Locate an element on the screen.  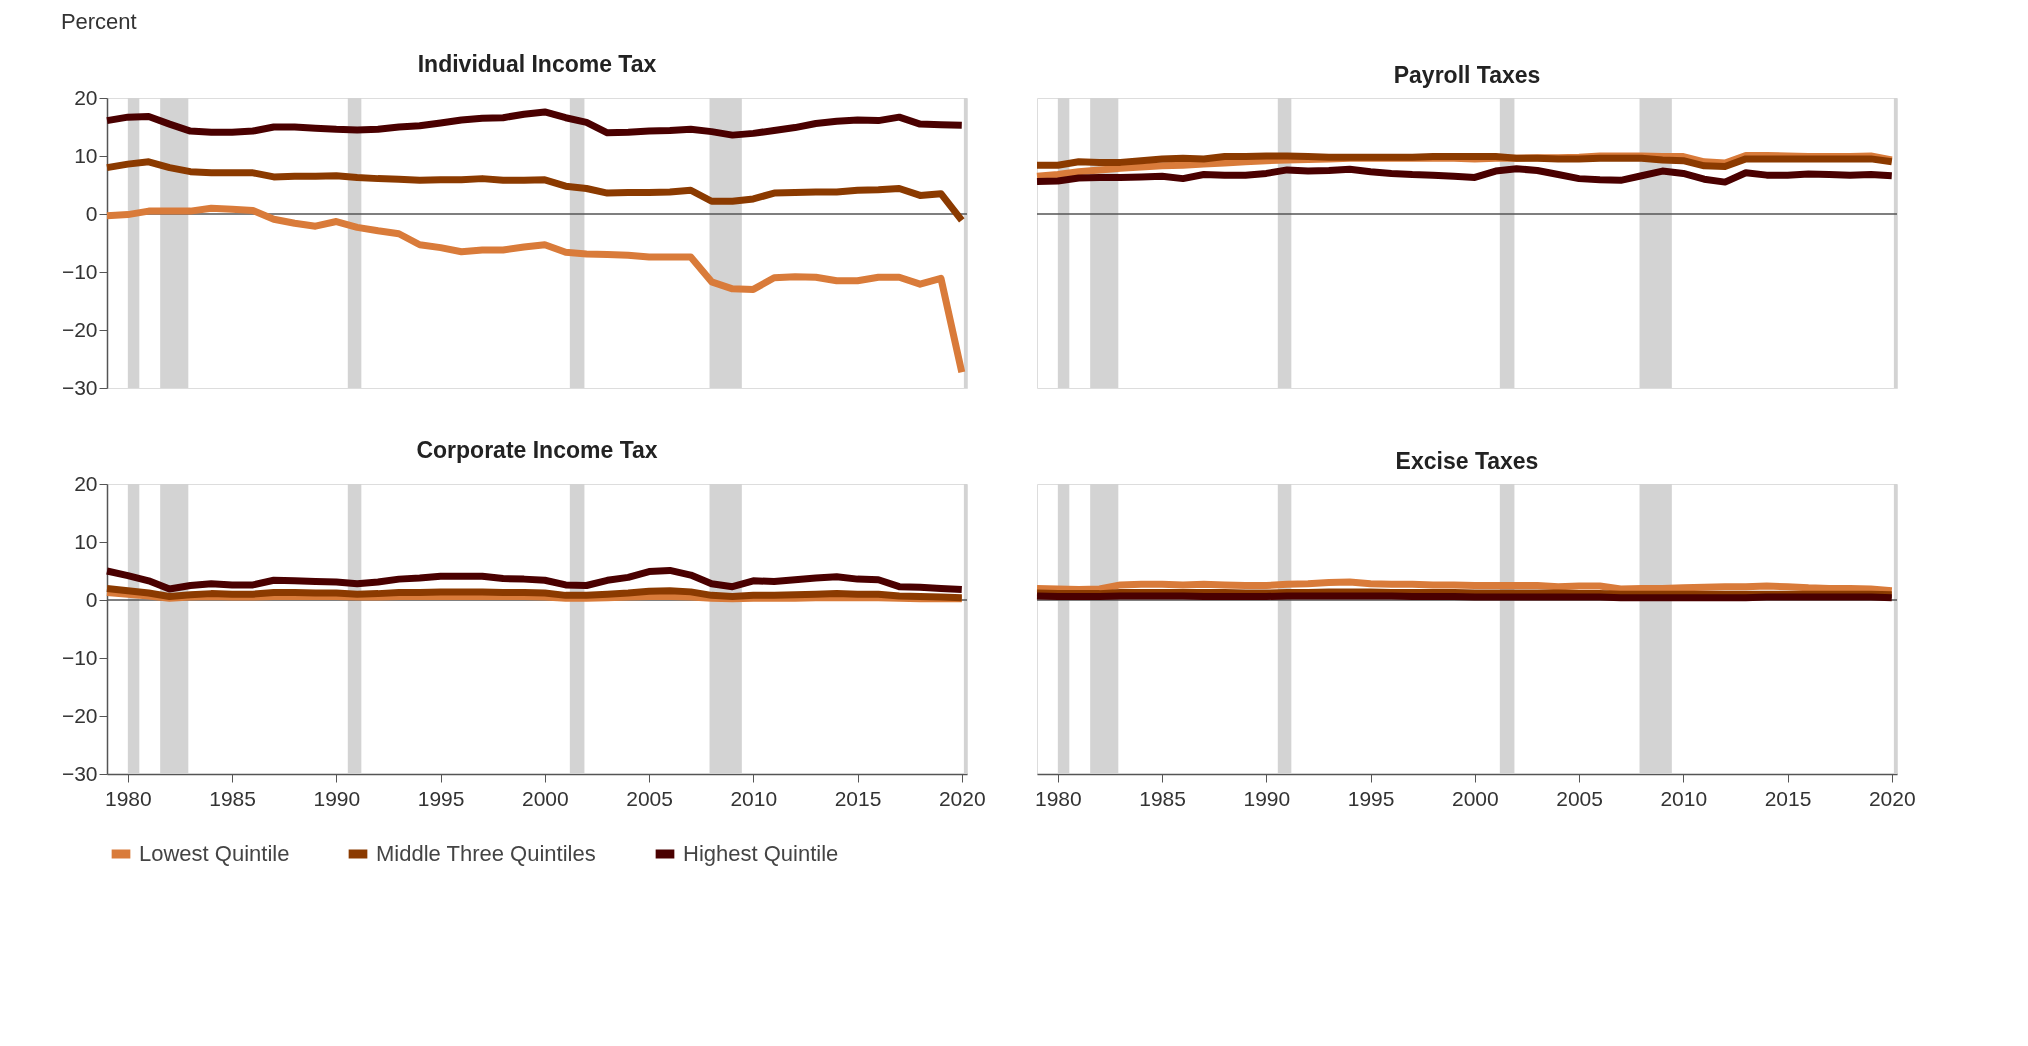
chart-title: Corporate Income Tax is located at coordinates (537, 450).